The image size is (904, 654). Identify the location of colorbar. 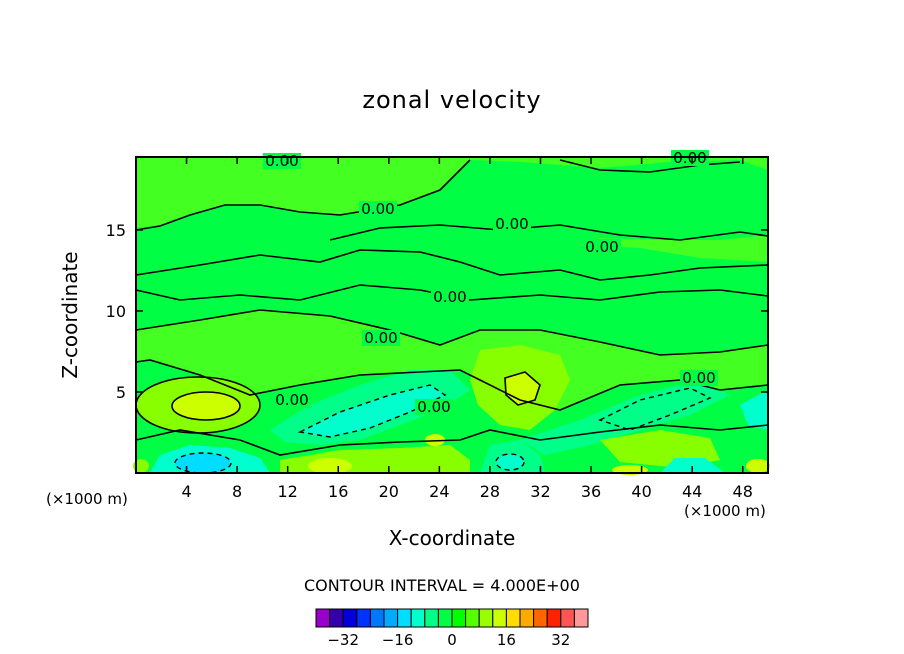
(452, 618).